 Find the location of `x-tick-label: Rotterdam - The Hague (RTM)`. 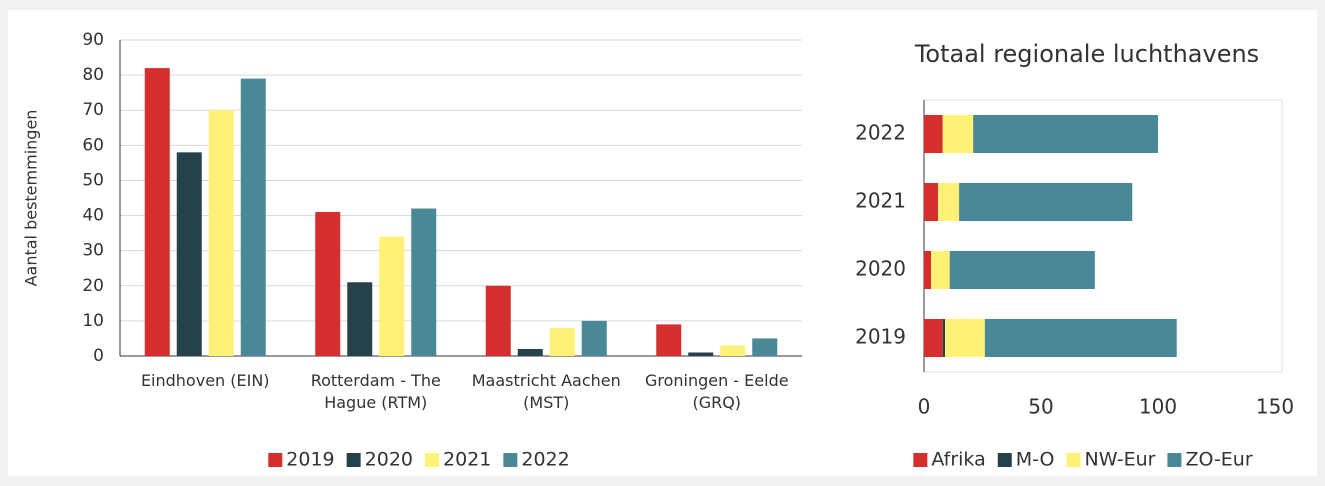

x-tick-label: Rotterdam - The Hague (RTM) is located at coordinates (375, 391).